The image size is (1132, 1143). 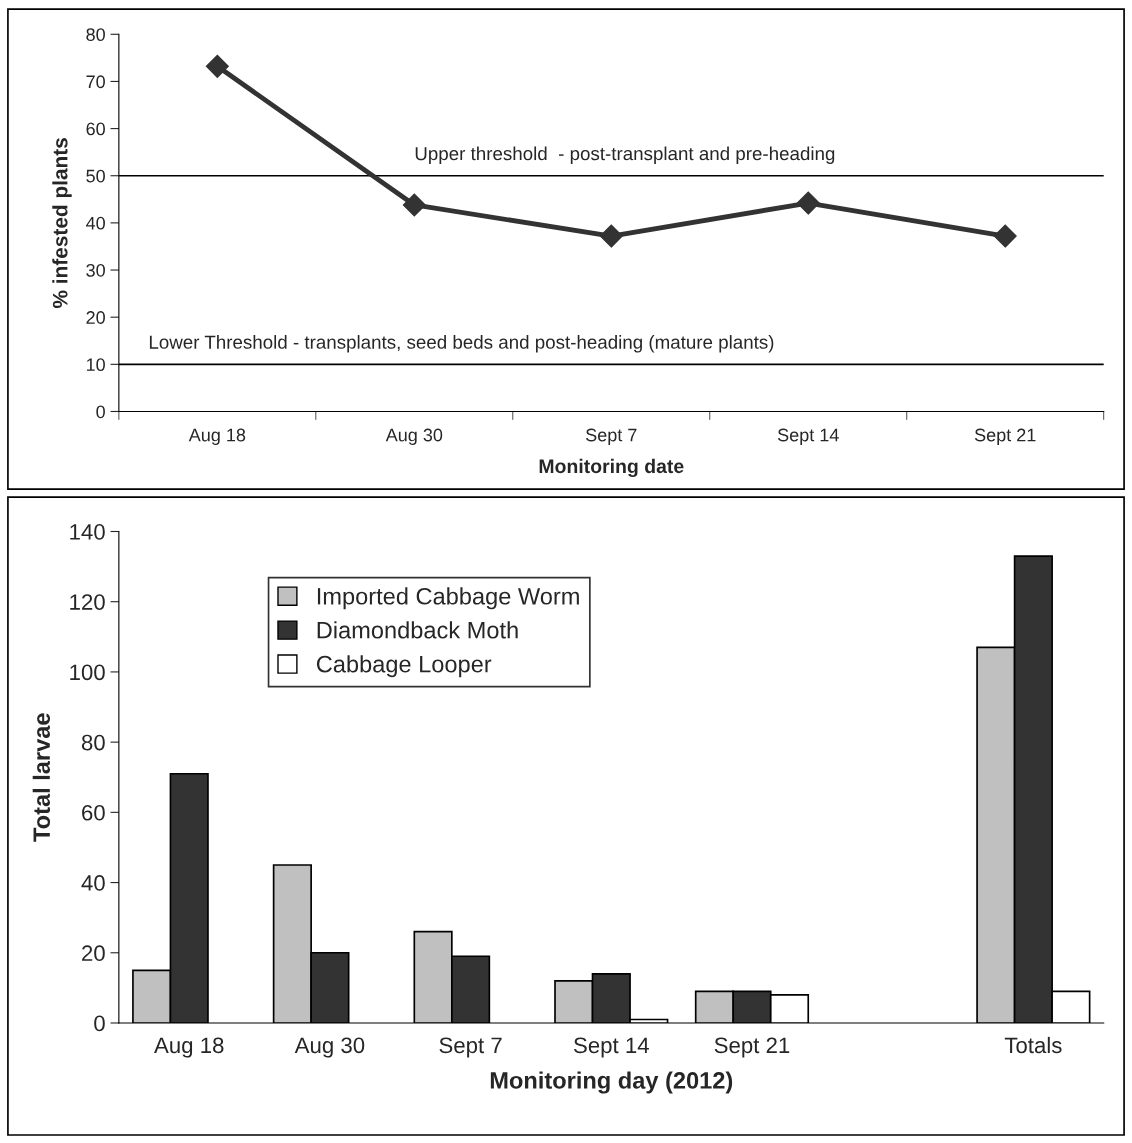 What do you see at coordinates (95, 270) in the screenshot?
I see `y-tick-label: 30` at bounding box center [95, 270].